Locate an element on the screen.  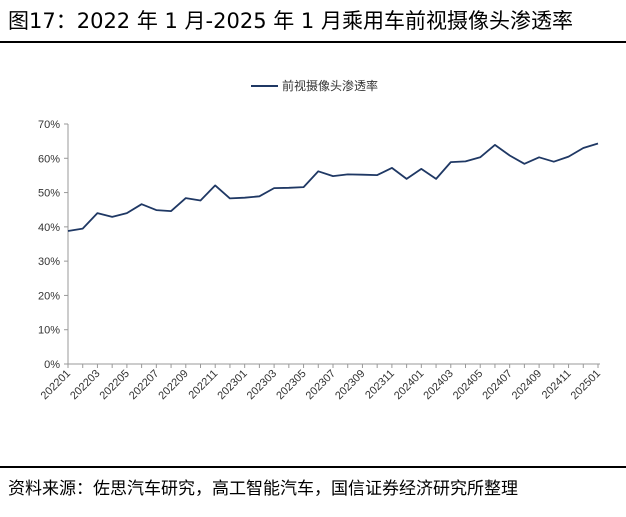
series-line is located at coordinates (333, 187).